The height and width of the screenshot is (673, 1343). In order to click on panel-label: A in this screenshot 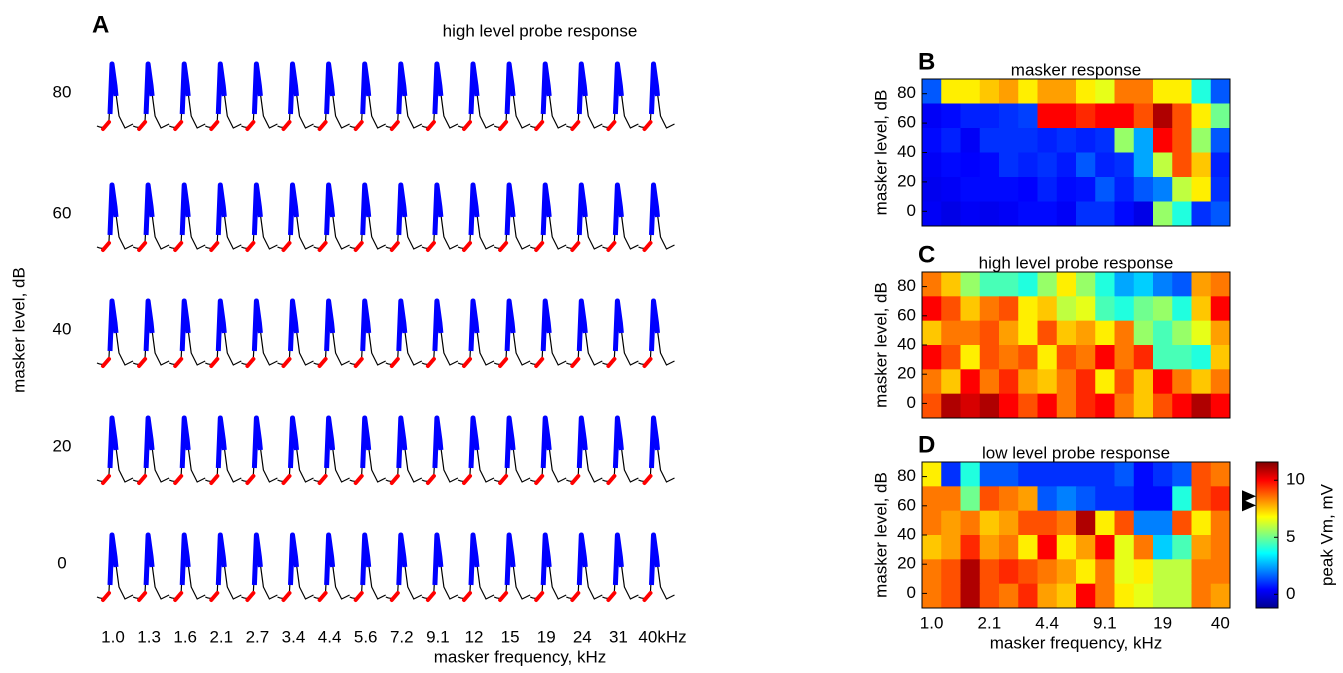, I will do `click(100, 24)`.